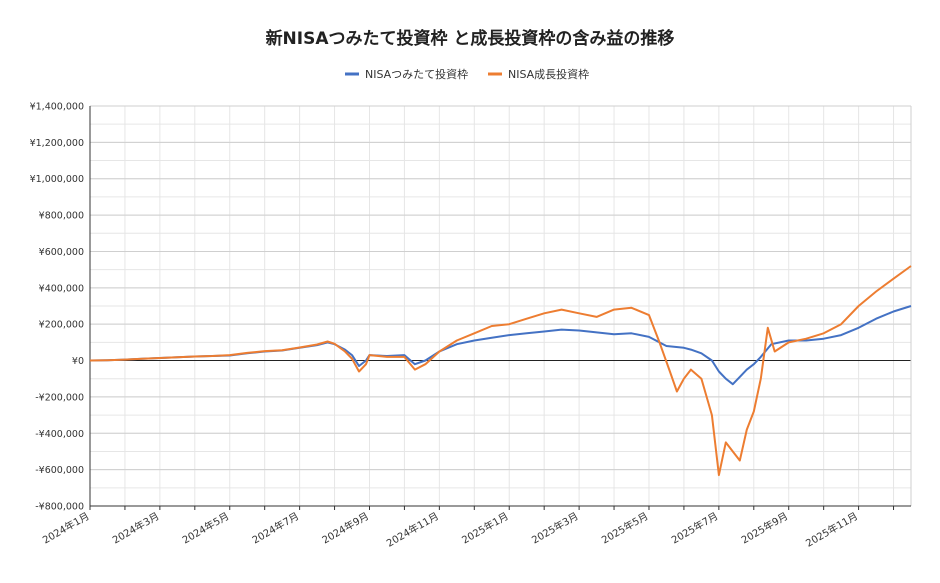 The image size is (940, 583). Describe the element at coordinates (61, 216) in the screenshot. I see `y-tick-label: ¥800,000` at that location.